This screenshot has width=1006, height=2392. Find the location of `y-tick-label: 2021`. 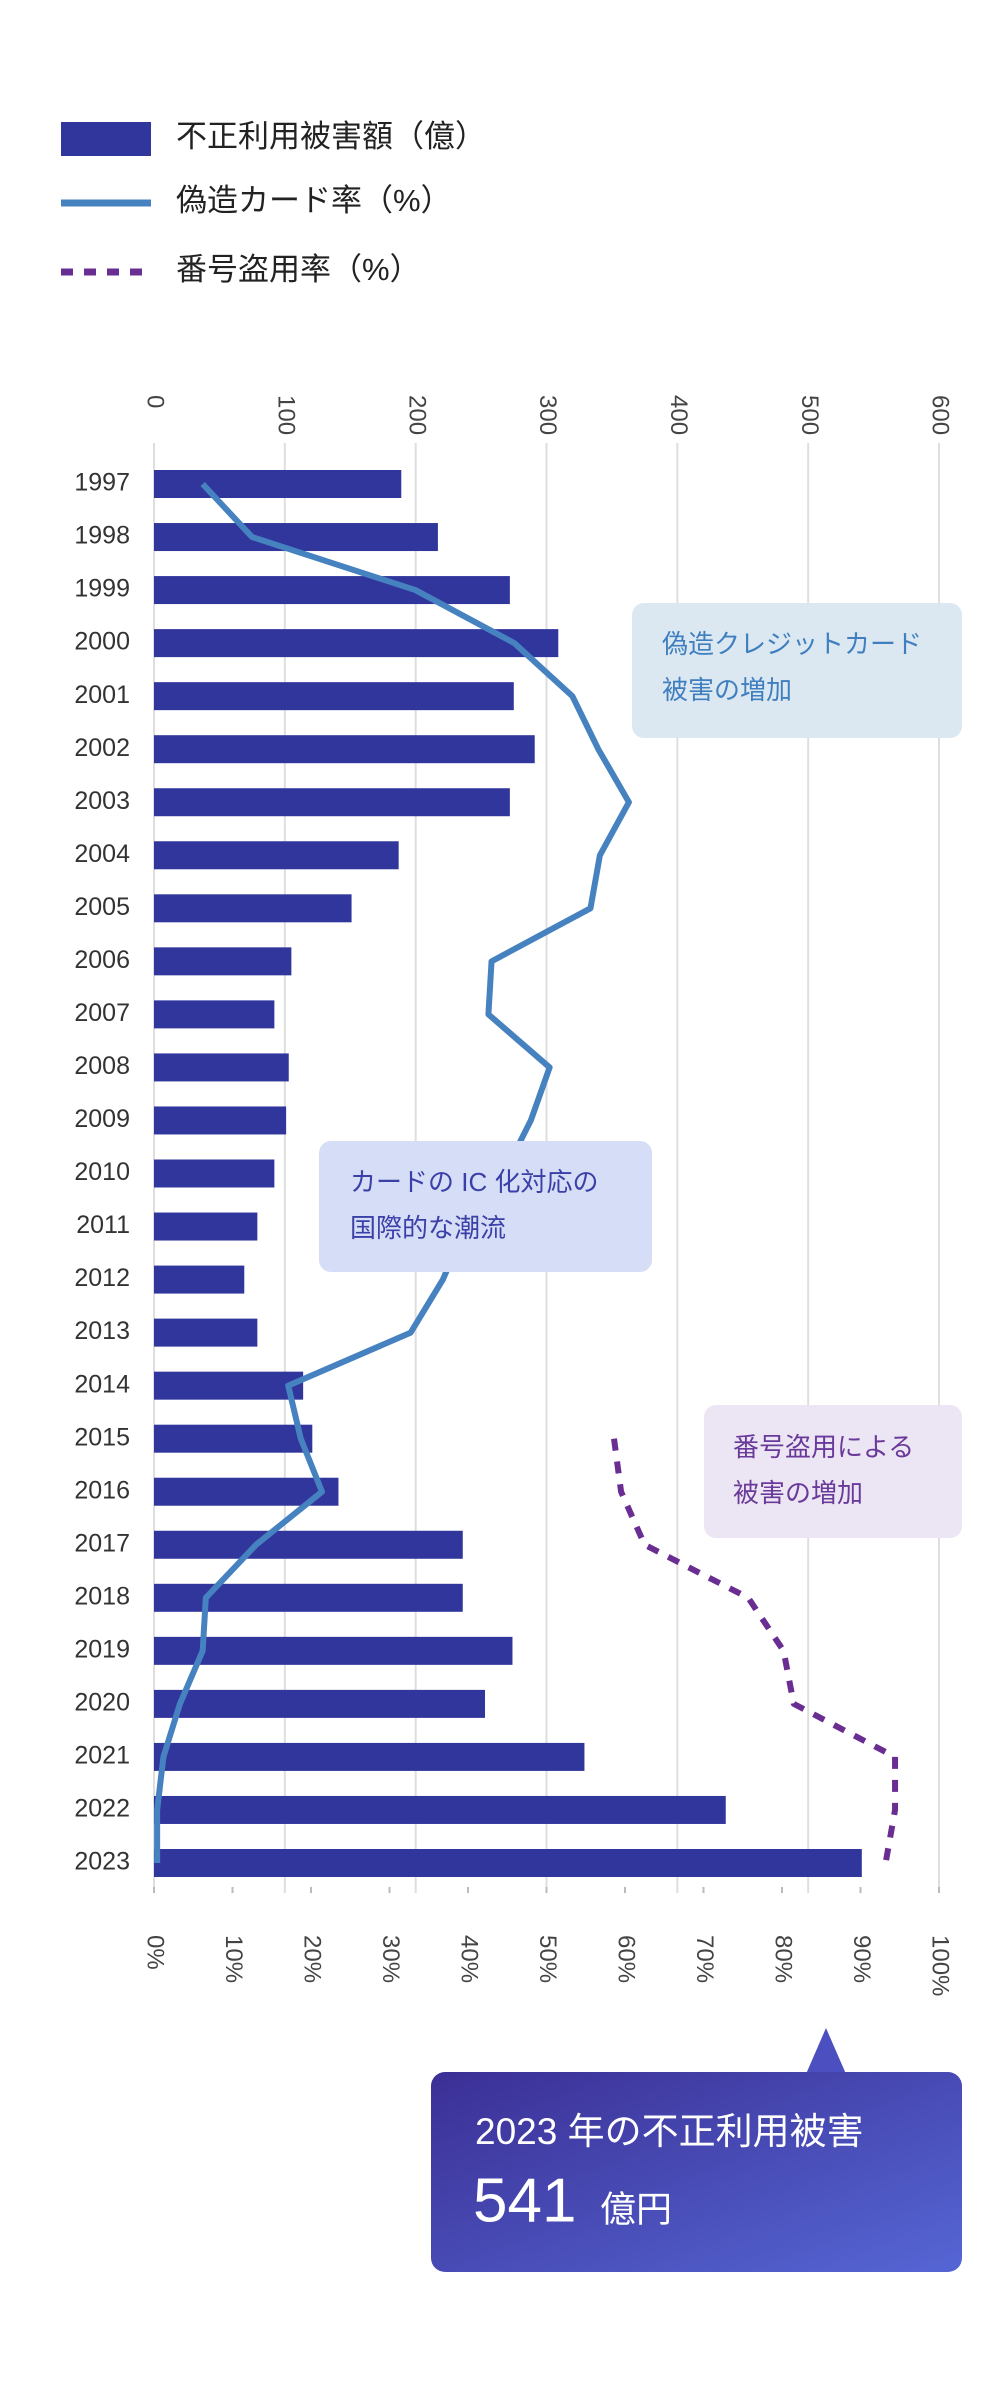

y-tick-label: 2021 is located at coordinates (102, 1756).